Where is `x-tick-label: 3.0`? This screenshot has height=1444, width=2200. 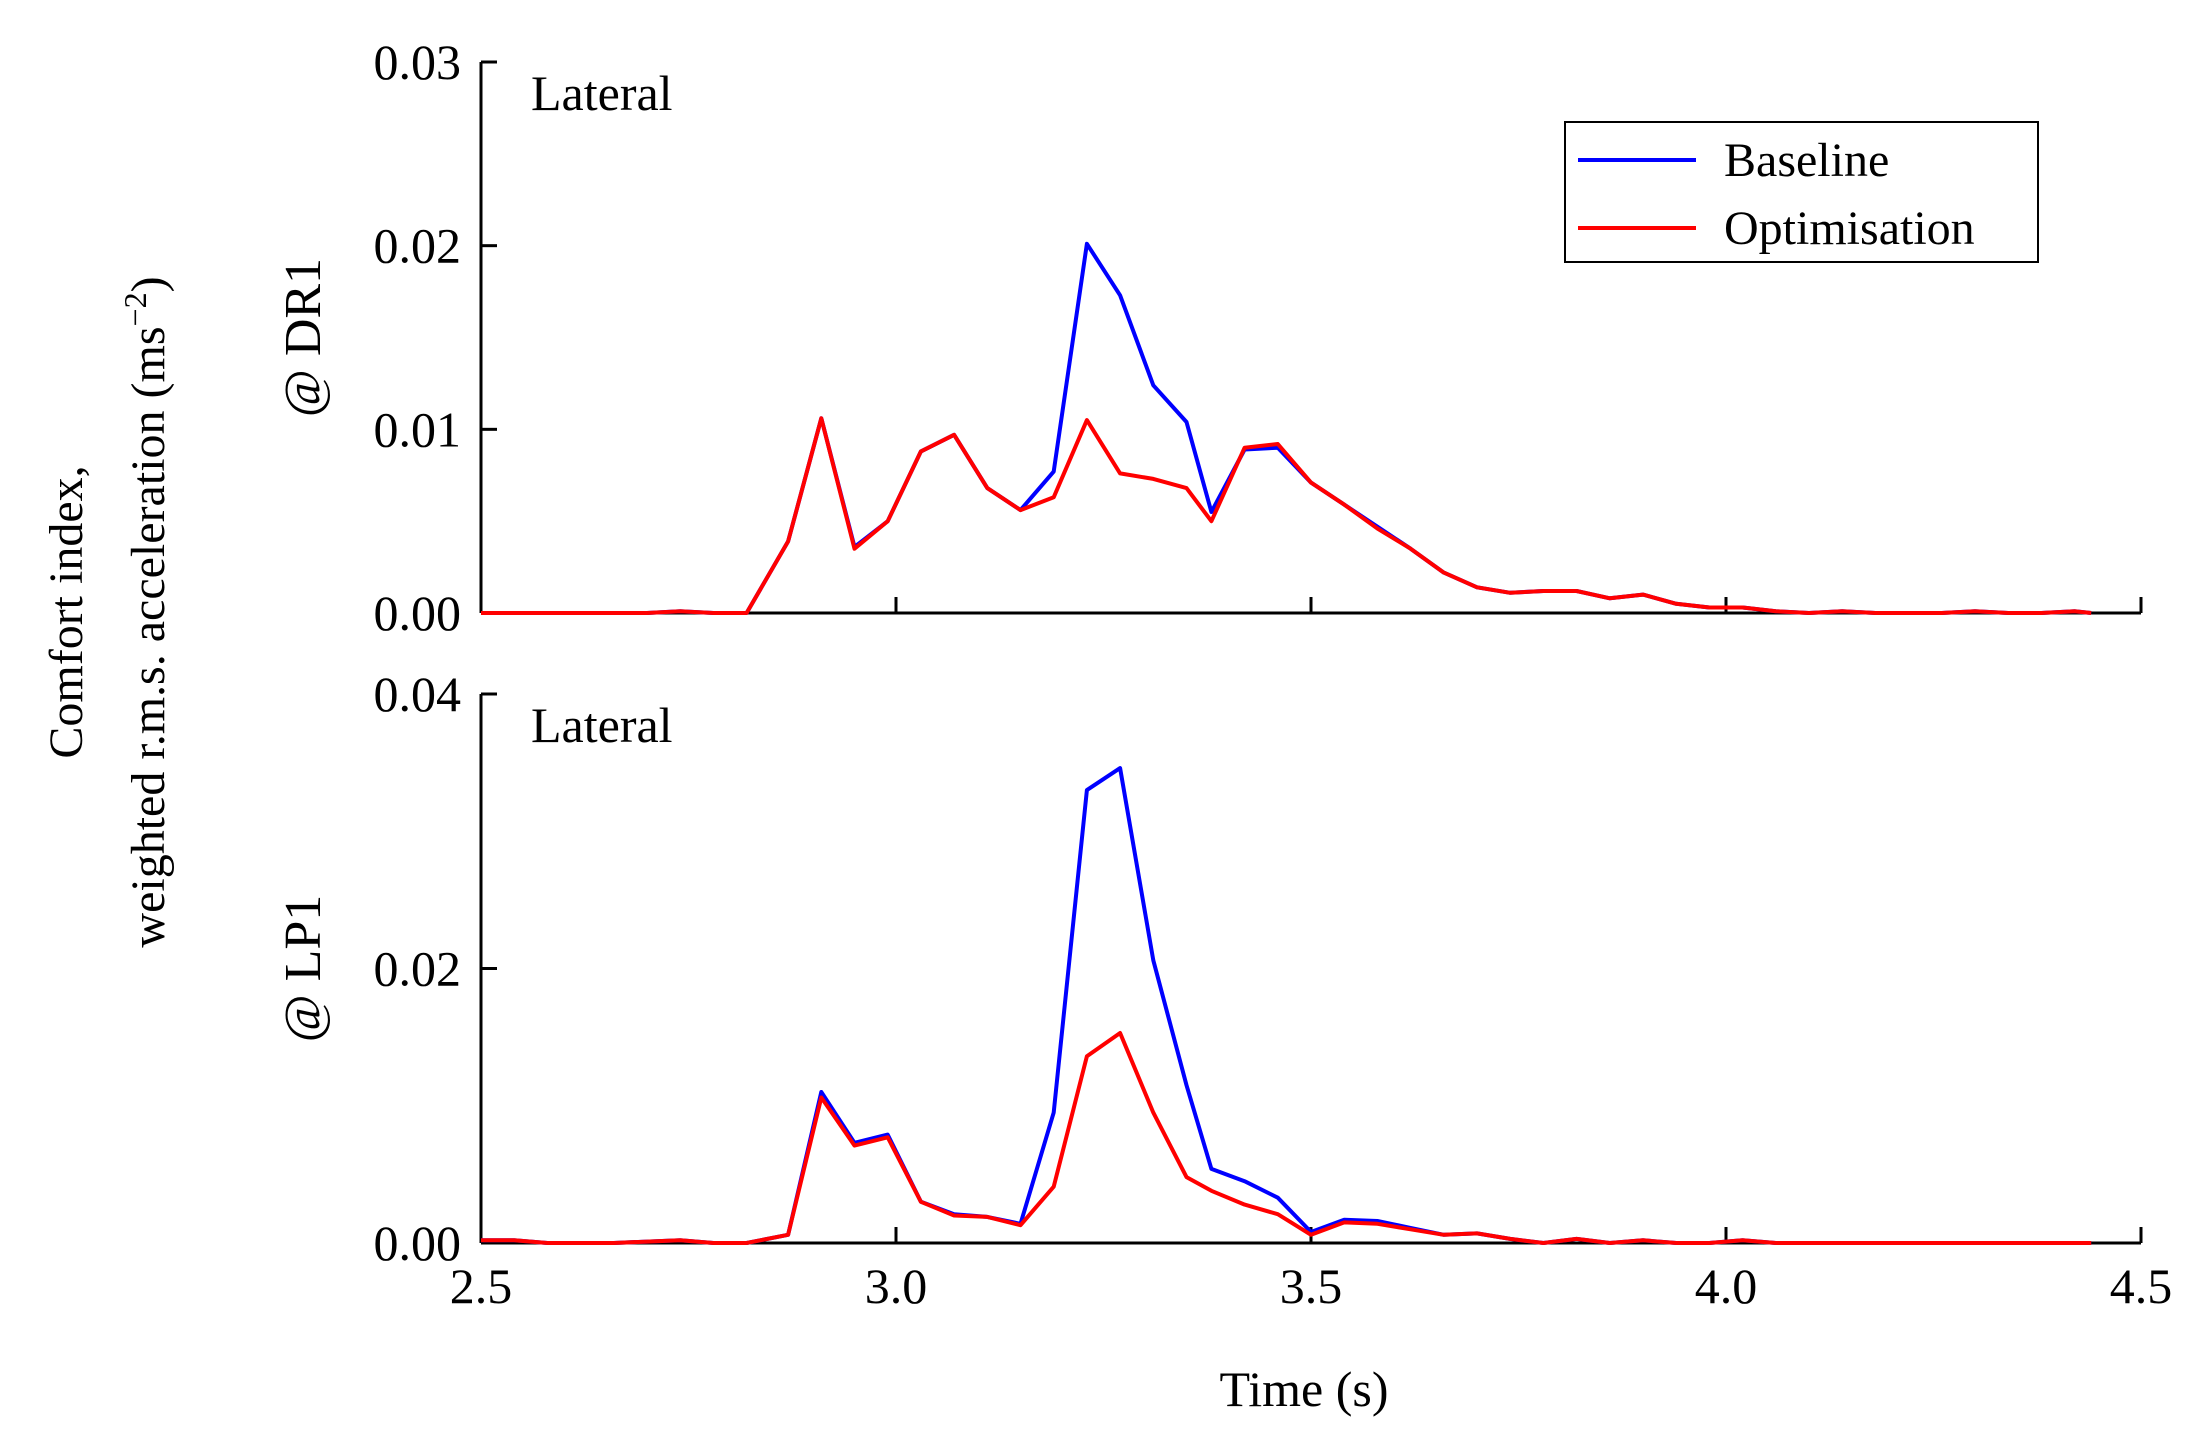
x-tick-label: 3.0 is located at coordinates (896, 1286).